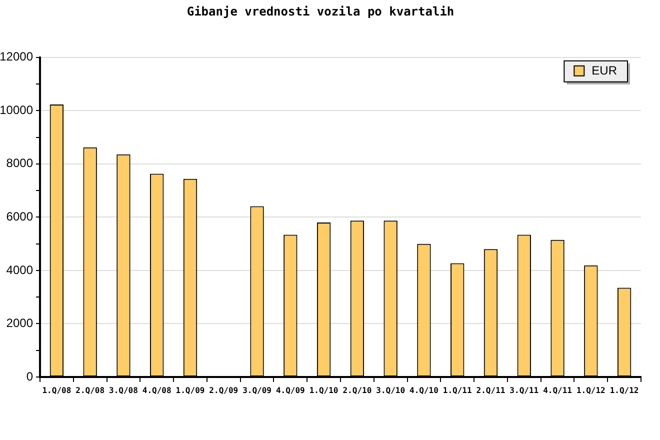 The width and height of the screenshot is (660, 440). Describe the element at coordinates (20, 323) in the screenshot. I see `y-tick-label: 2000` at that location.